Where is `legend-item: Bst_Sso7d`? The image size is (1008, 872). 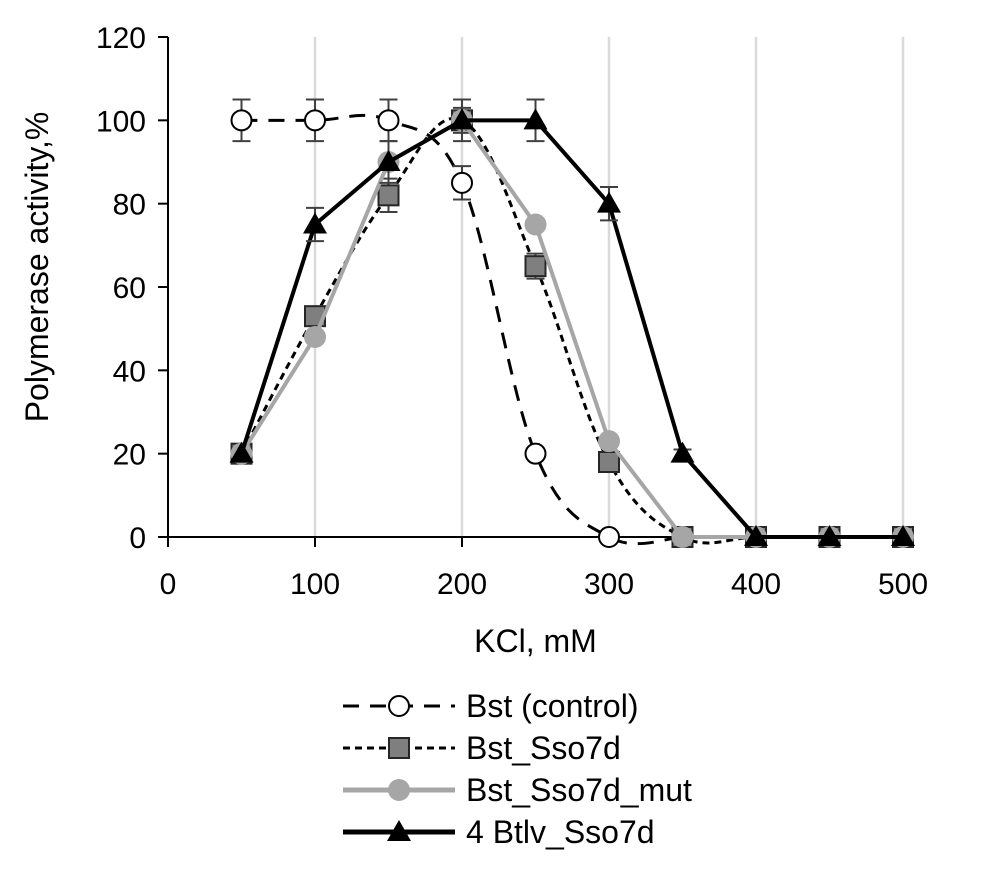
legend-item: Bst_Sso7d is located at coordinates (482, 748).